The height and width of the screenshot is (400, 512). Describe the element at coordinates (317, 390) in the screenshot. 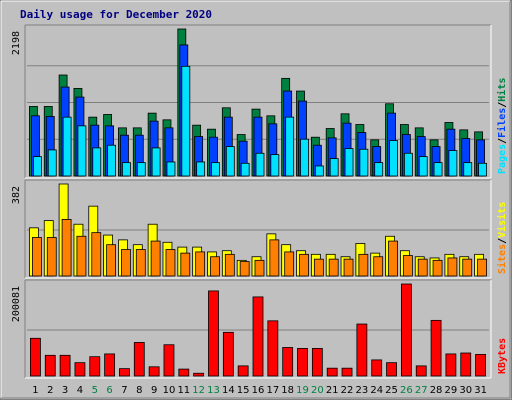

I see `day-label-20: 20` at that location.